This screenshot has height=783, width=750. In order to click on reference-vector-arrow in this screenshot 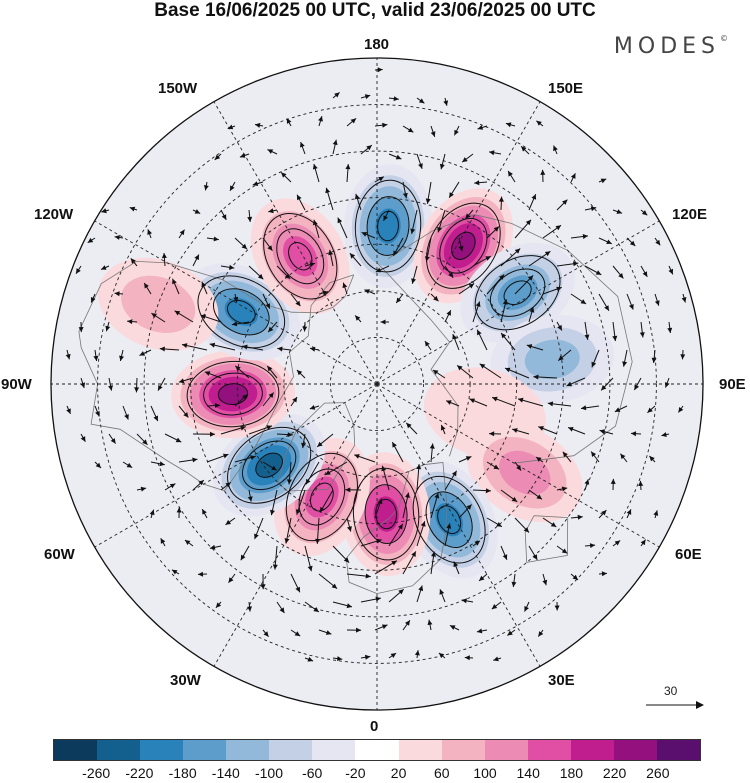, I will do `click(675, 705)`.